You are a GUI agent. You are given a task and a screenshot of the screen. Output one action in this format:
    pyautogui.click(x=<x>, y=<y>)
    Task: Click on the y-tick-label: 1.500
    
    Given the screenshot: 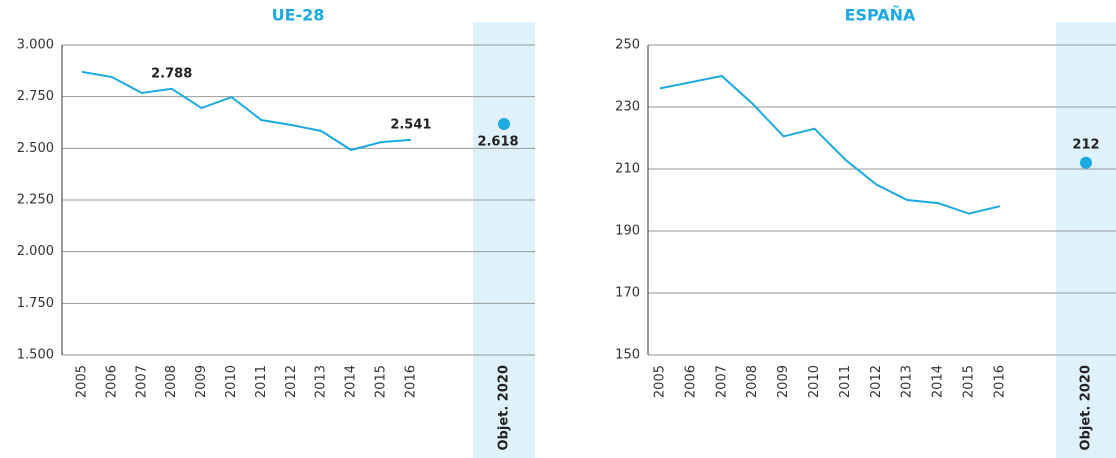 What is the action you would take?
    pyautogui.click(x=35, y=355)
    